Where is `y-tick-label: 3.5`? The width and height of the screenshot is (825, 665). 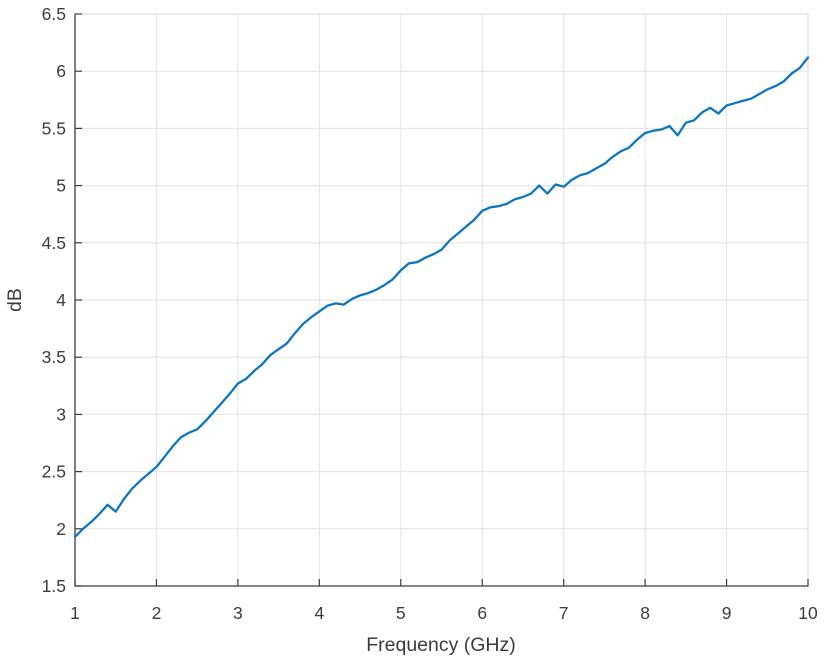
y-tick-label: 3.5 is located at coordinates (54, 357).